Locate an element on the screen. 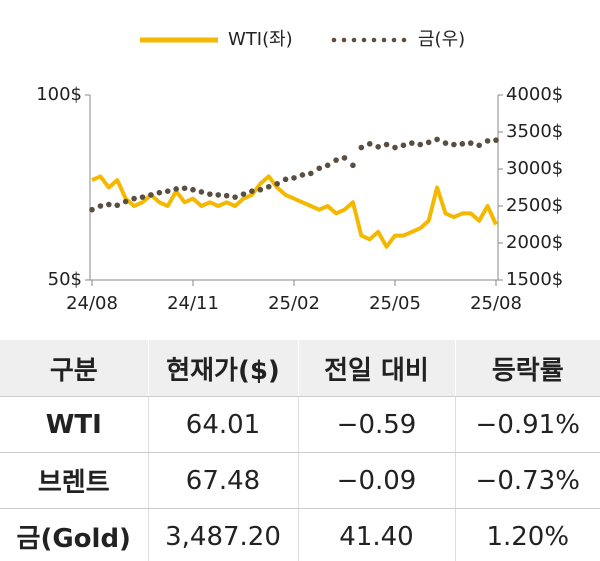 Image resolution: width=600 pixels, height=561 pixels. y2-tick-label: 2000$ is located at coordinates (534, 242).